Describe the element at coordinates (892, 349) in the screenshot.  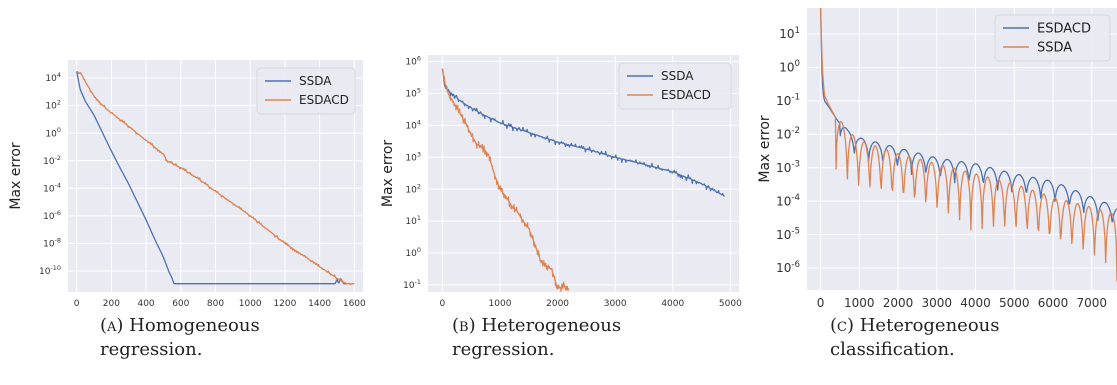
I see `caption-line2: classification.` at that location.